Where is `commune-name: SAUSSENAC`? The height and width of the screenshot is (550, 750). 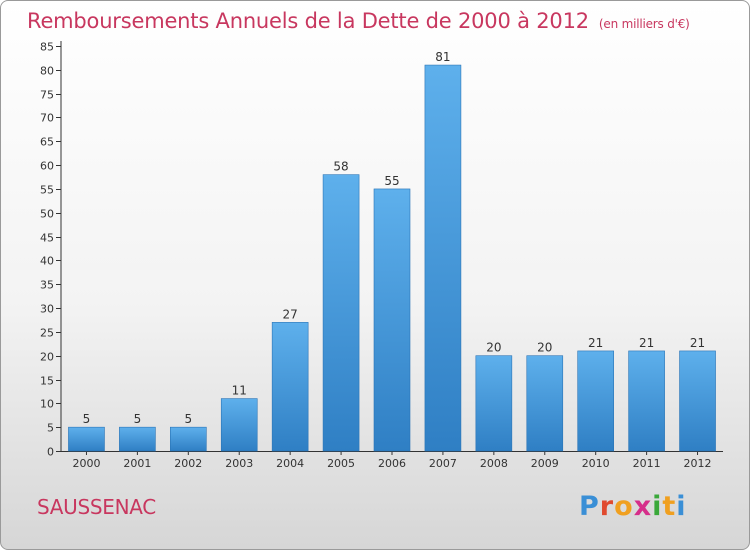
commune-name: SAUSSENAC is located at coordinates (96, 507).